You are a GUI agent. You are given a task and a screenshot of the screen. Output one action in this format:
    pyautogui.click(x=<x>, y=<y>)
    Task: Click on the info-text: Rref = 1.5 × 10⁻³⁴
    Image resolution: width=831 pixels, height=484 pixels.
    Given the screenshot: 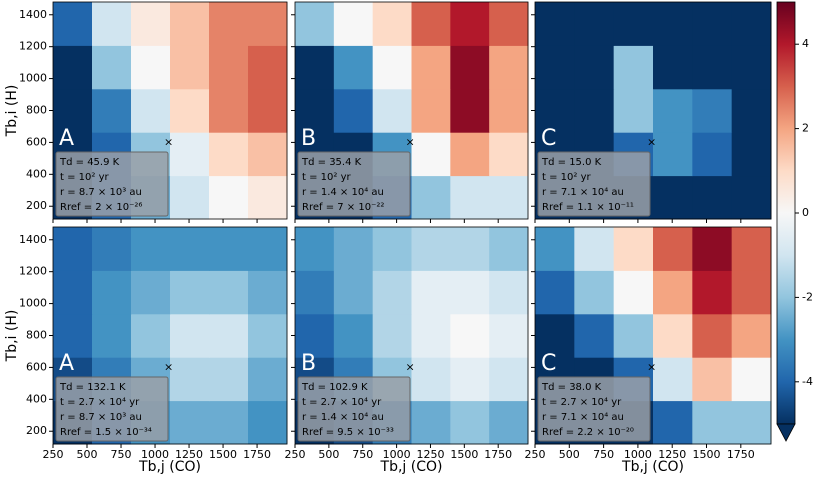 What is the action you would take?
    pyautogui.click(x=106, y=432)
    